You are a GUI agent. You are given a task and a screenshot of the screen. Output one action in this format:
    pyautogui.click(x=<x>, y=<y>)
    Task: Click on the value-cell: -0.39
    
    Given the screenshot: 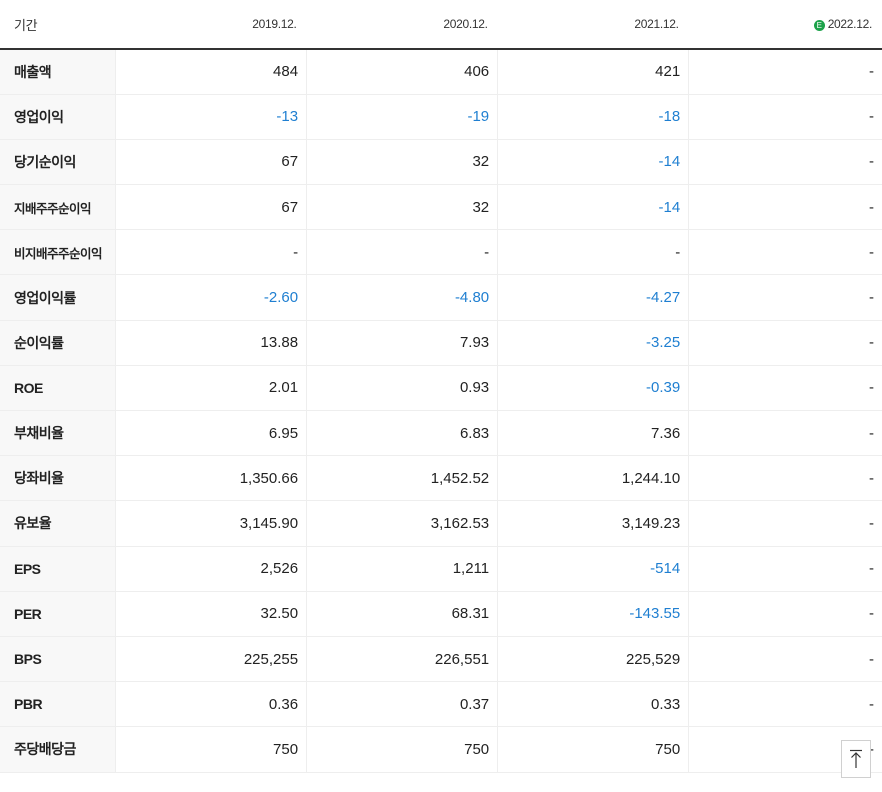 What is the action you would take?
    pyautogui.click(x=593, y=388)
    